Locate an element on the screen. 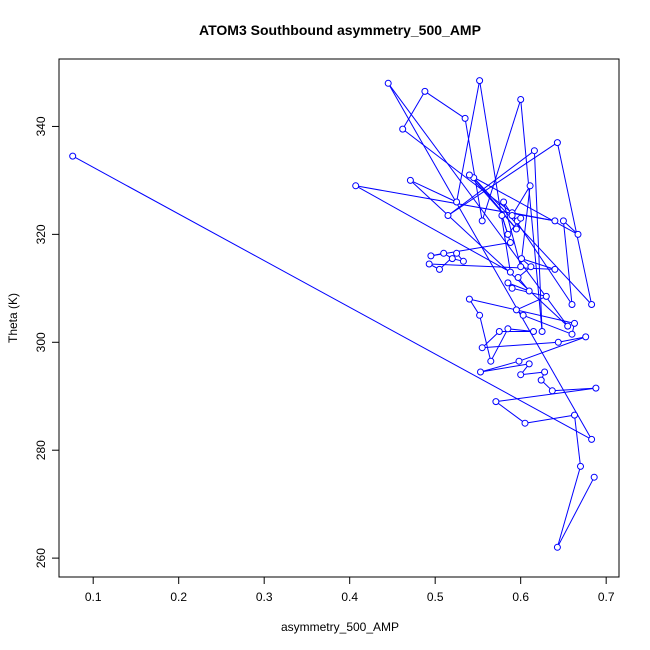  y-tick-label: 280 is located at coordinates (41, 450).